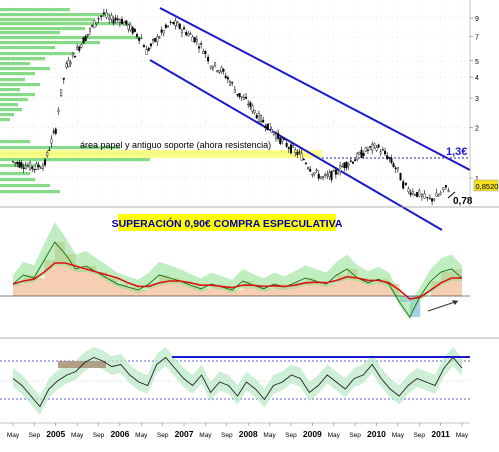  I want to click on oscillator-signal-line, so click(237, 281).